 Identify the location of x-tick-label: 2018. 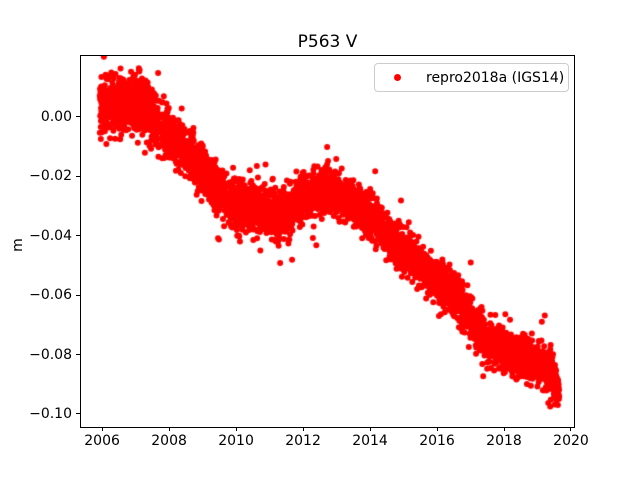
(504, 441).